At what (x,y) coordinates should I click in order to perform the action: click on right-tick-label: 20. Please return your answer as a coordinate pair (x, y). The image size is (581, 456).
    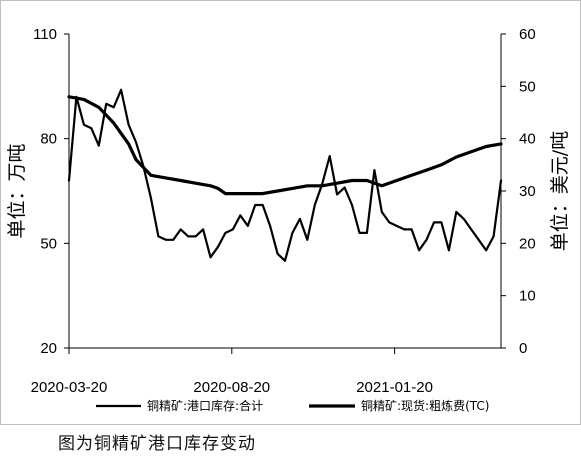
    Looking at the image, I should click on (527, 243).